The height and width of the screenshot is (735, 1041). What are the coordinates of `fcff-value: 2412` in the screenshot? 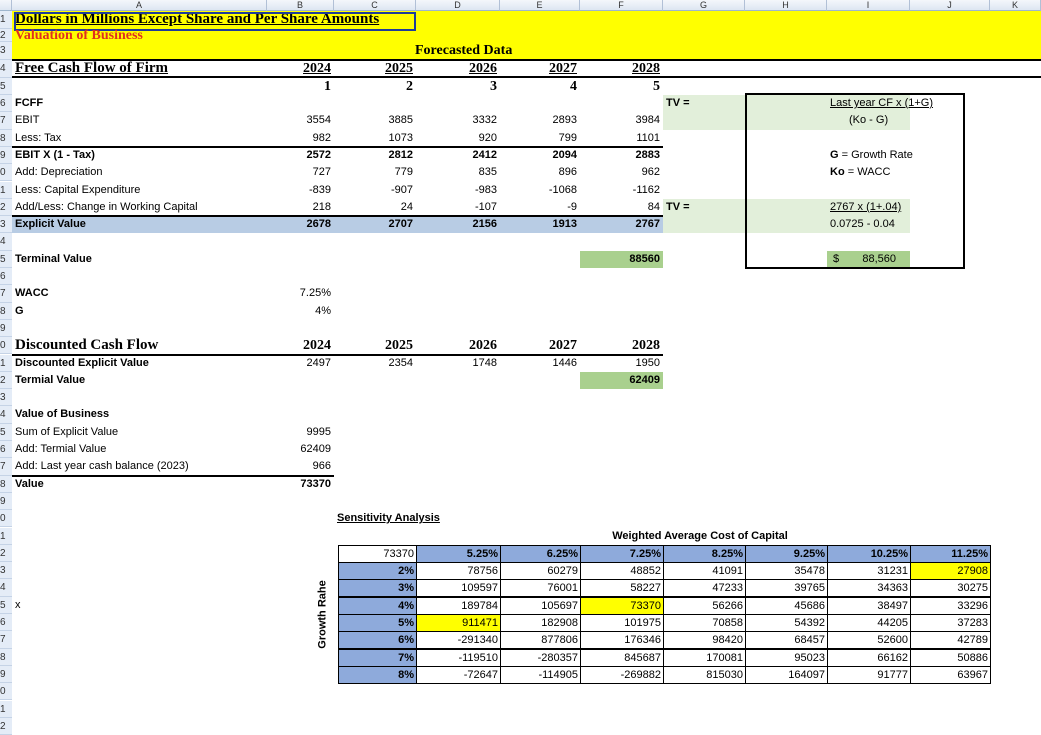 It's located at (484, 154).